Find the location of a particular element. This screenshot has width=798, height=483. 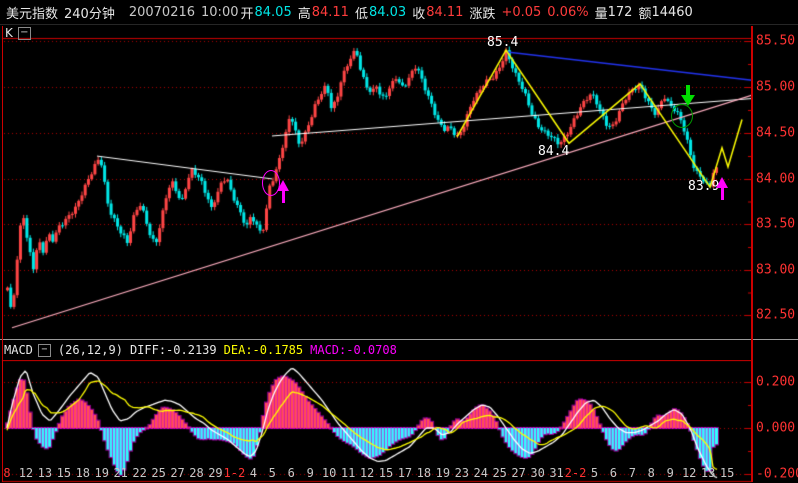

macd-axis-label: 0.200 is located at coordinates (776, 382).